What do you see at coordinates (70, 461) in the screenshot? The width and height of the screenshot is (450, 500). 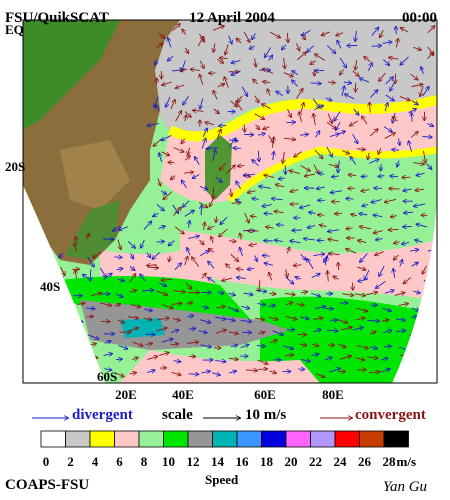 I see `colorbar-label: 2` at bounding box center [70, 461].